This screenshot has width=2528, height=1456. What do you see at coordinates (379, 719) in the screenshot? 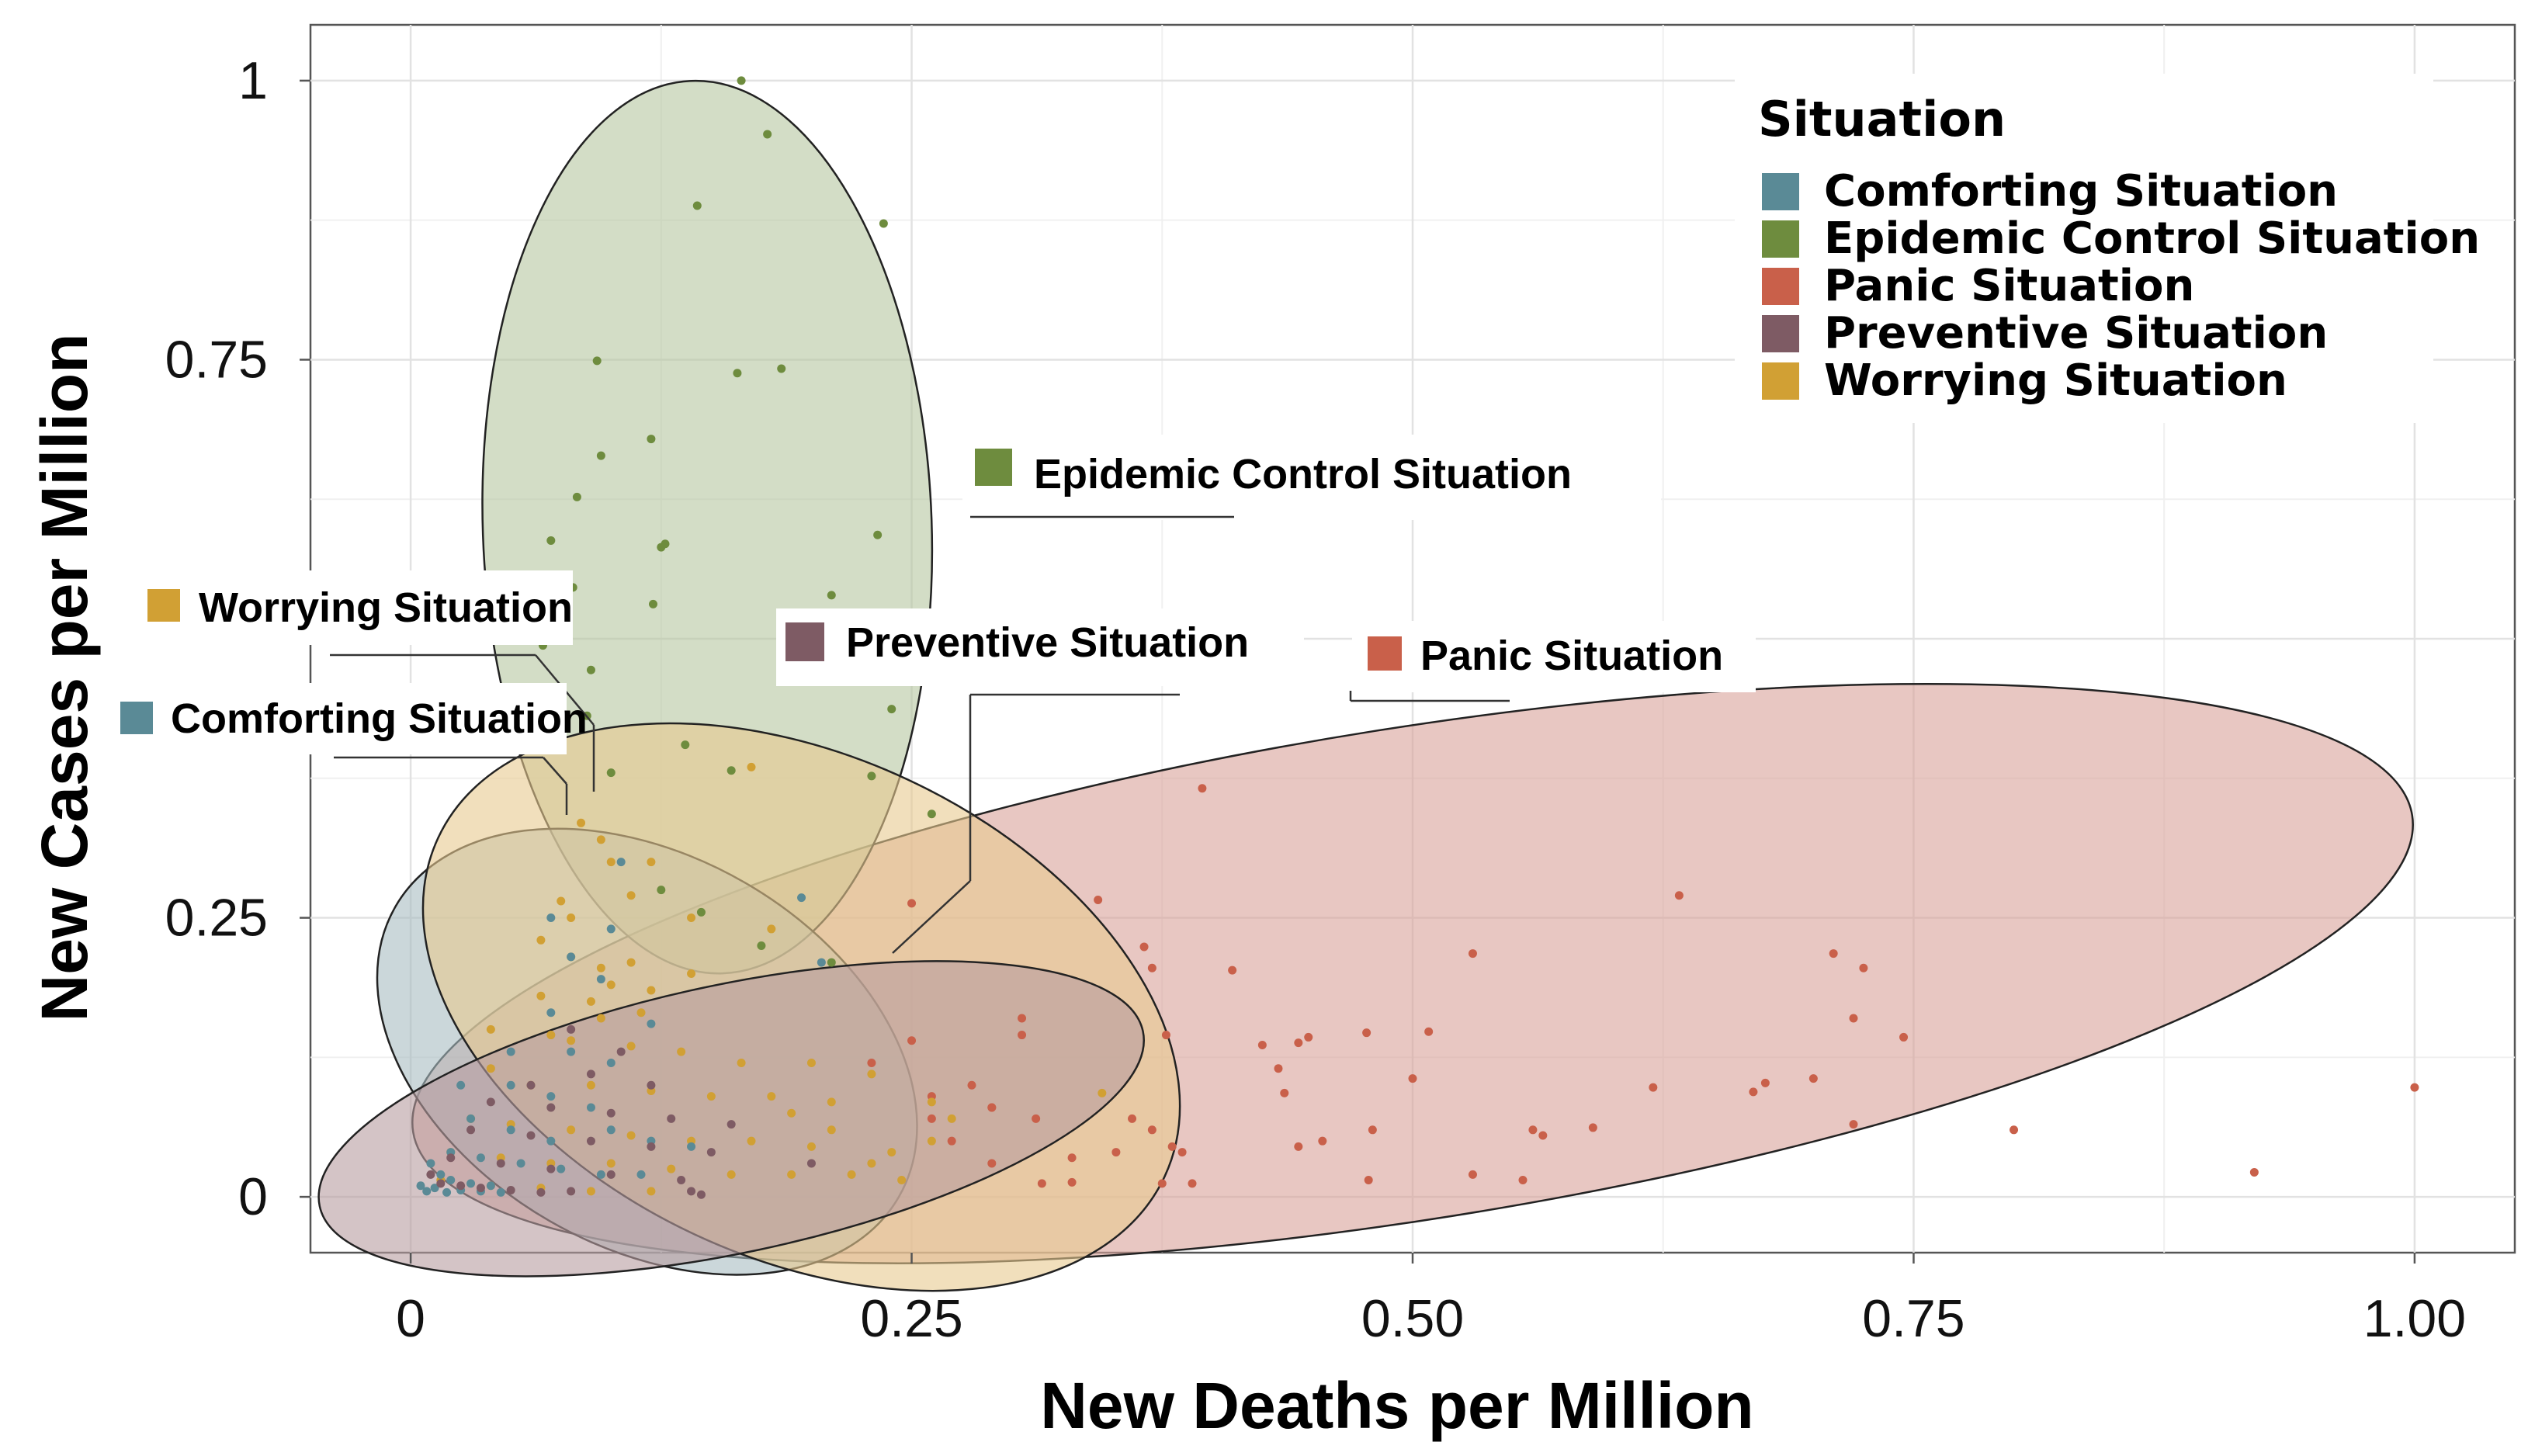
I see `comforting-situation-callout-label: Comforting Situation` at bounding box center [379, 719].